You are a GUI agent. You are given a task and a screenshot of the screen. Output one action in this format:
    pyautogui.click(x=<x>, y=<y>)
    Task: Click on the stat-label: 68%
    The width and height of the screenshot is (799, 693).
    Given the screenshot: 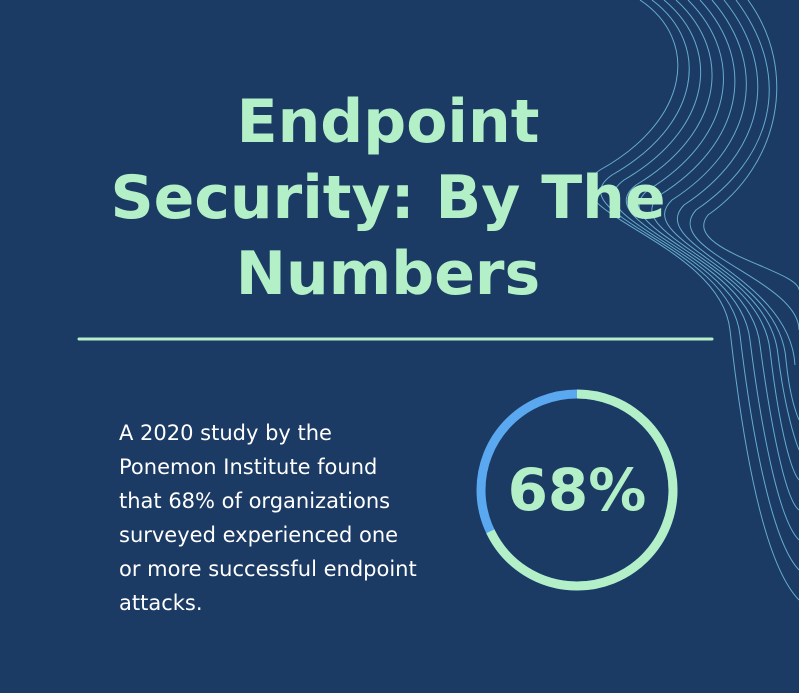 What is the action you would take?
    pyautogui.click(x=577, y=490)
    